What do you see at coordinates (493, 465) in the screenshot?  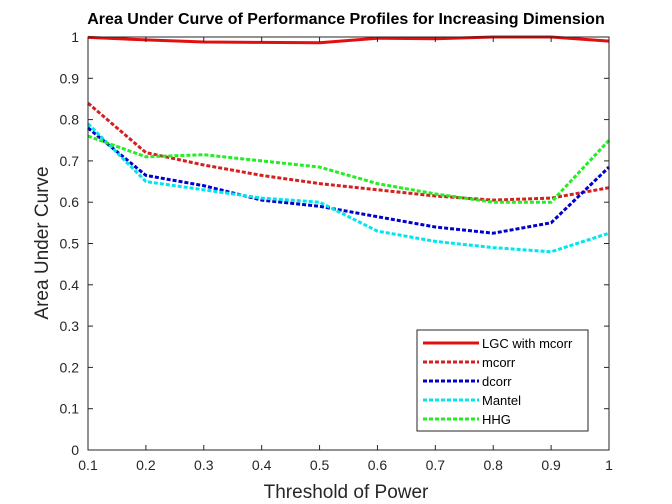 I see `x-tick-label: 0.8` at bounding box center [493, 465].